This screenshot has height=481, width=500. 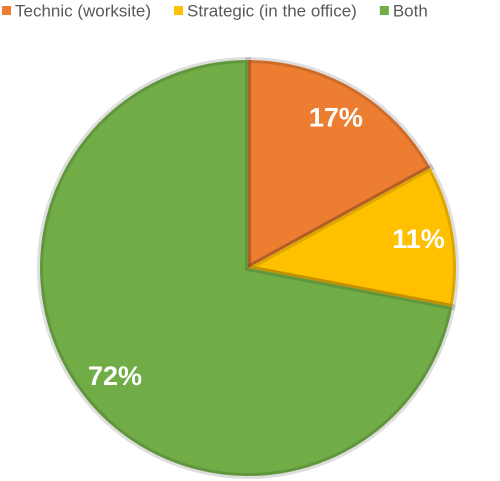 What do you see at coordinates (83, 10) in the screenshot?
I see `legend-text: Technic (worksite)` at bounding box center [83, 10].